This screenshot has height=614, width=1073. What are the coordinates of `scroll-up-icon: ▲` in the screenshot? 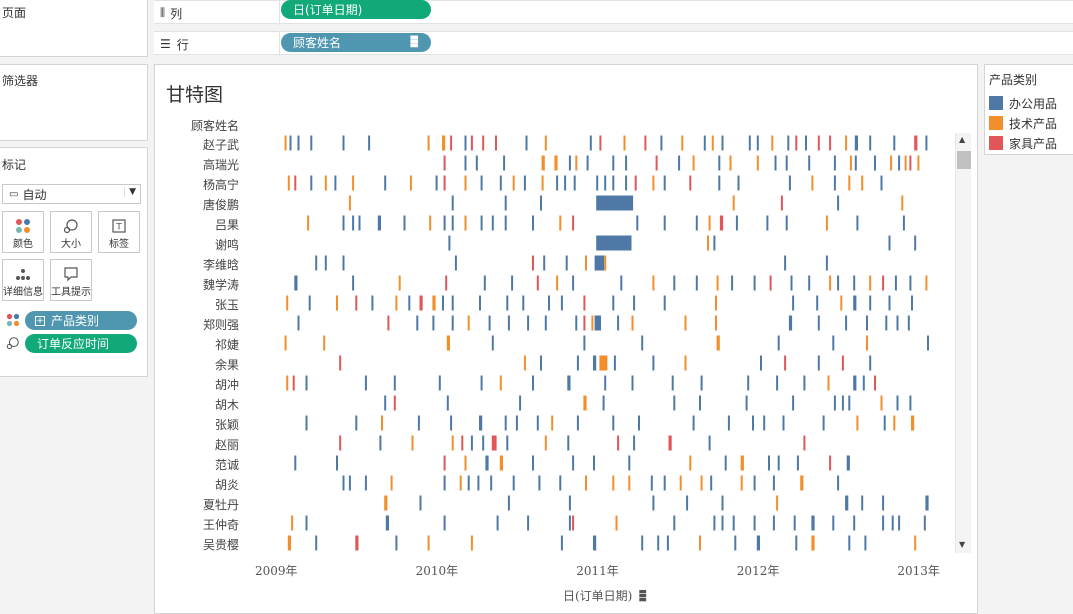 It's located at (962, 139).